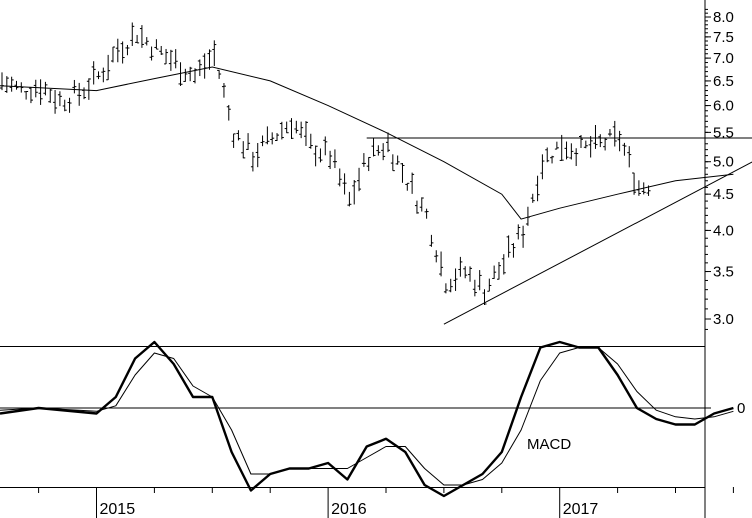  Describe the element at coordinates (723, 132) in the screenshot. I see `price-tick-label: 5.5` at that location.